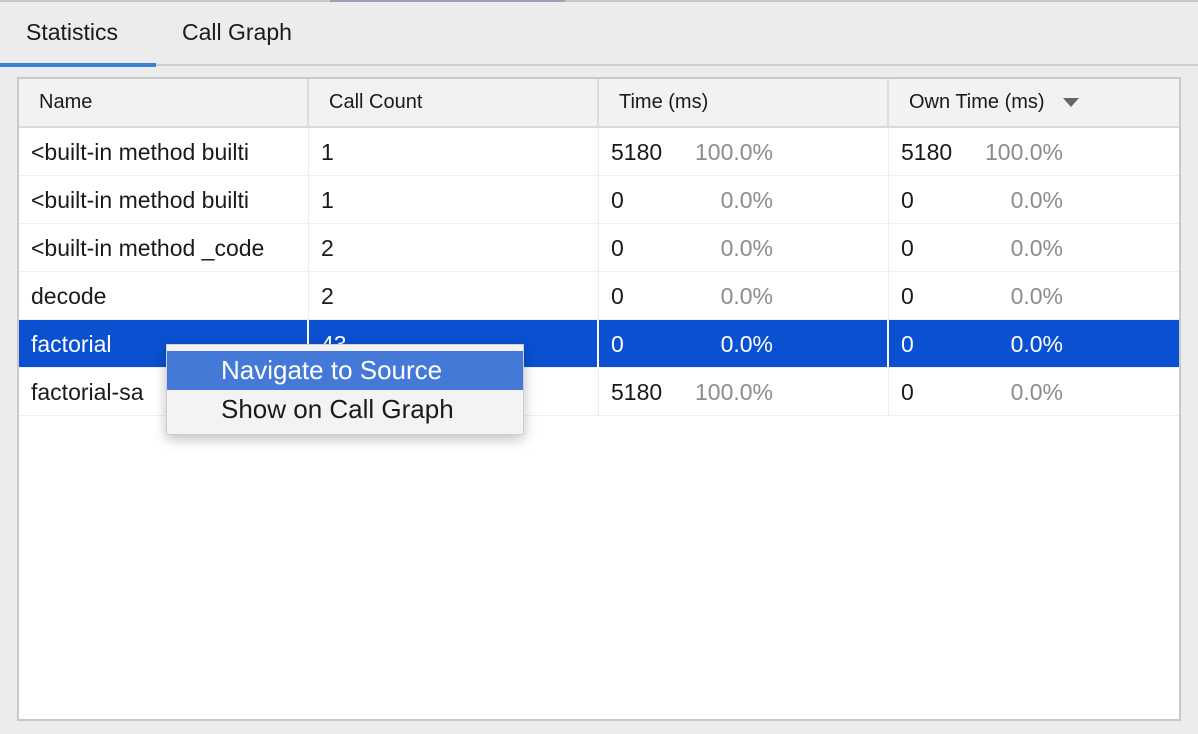 This screenshot has height=734, width=1198. I want to click on context-menu: Navigate to Source Show on Call Graph, so click(345, 389).